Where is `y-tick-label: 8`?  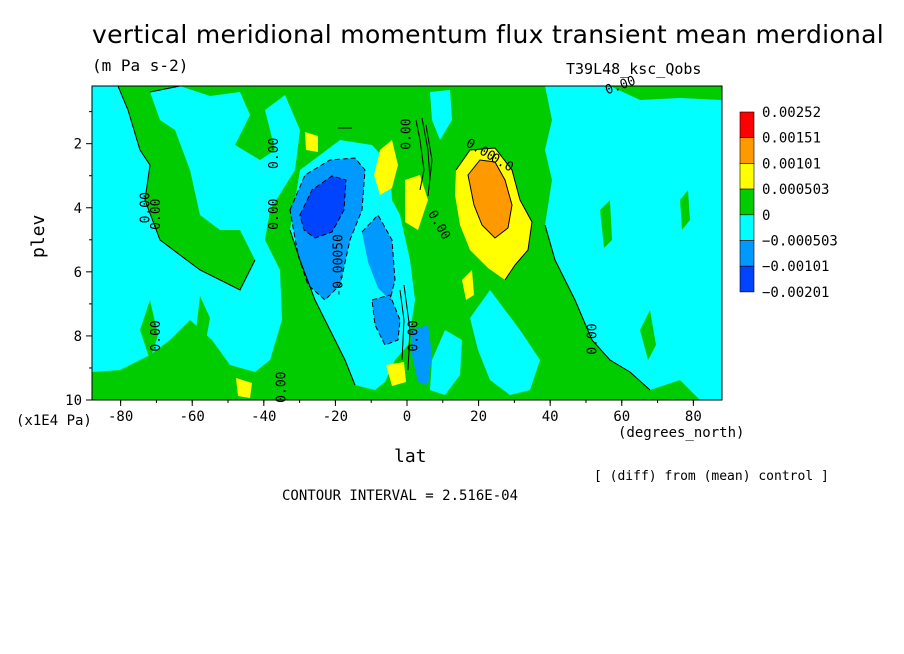
y-tick-label: 8 is located at coordinates (78, 337).